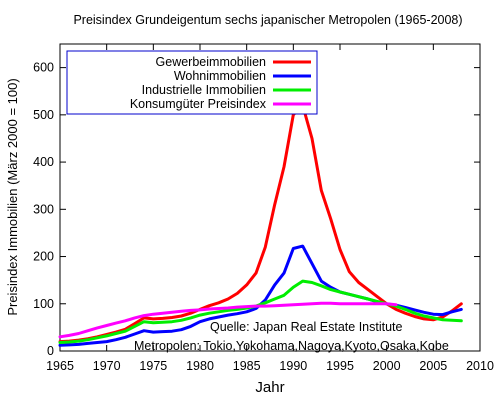 This screenshot has height=400, width=500. What do you see at coordinates (43, 68) in the screenshot?
I see `y-tick-label: 600` at bounding box center [43, 68].